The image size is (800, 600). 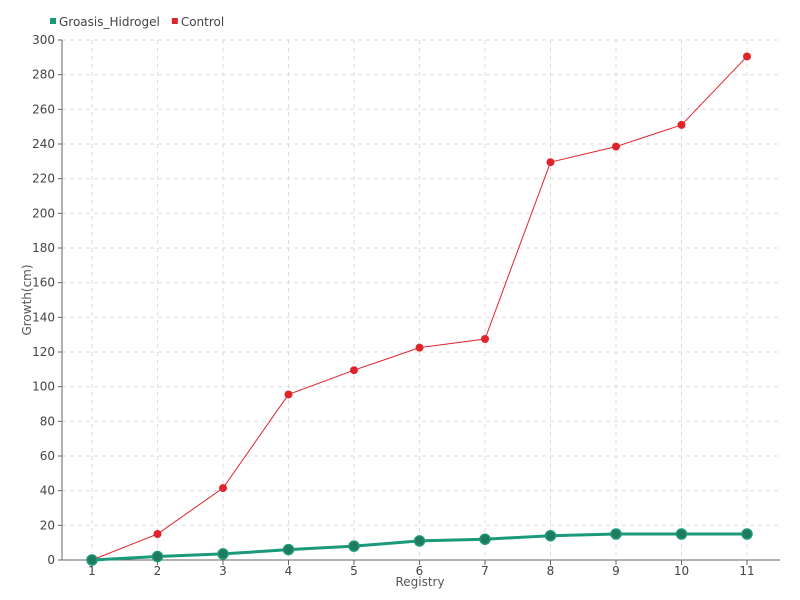 I want to click on y-tick-label: 0, so click(x=51, y=560).